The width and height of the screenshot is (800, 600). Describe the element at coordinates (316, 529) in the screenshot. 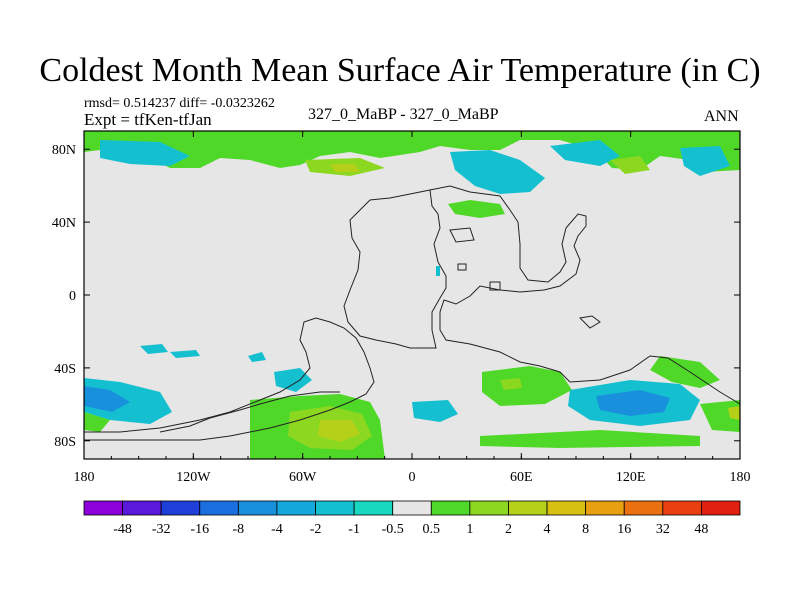

I see `colorbar-label: -2` at that location.